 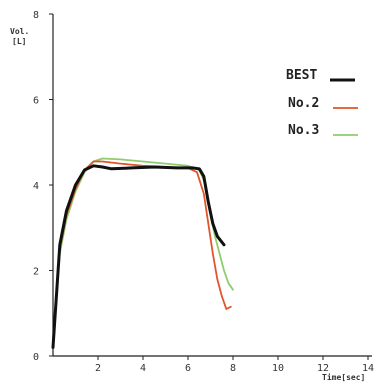 What do you see at coordinates (323, 368) in the screenshot?
I see `x-tick-label: 12` at bounding box center [323, 368].